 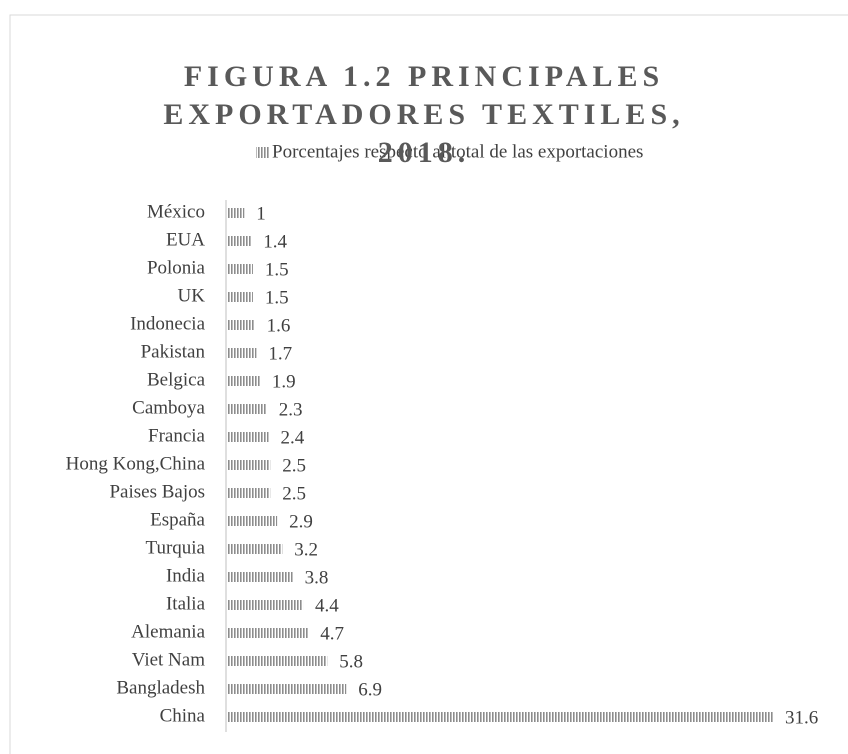 I want to click on data-label: 1.6, so click(x=279, y=325).